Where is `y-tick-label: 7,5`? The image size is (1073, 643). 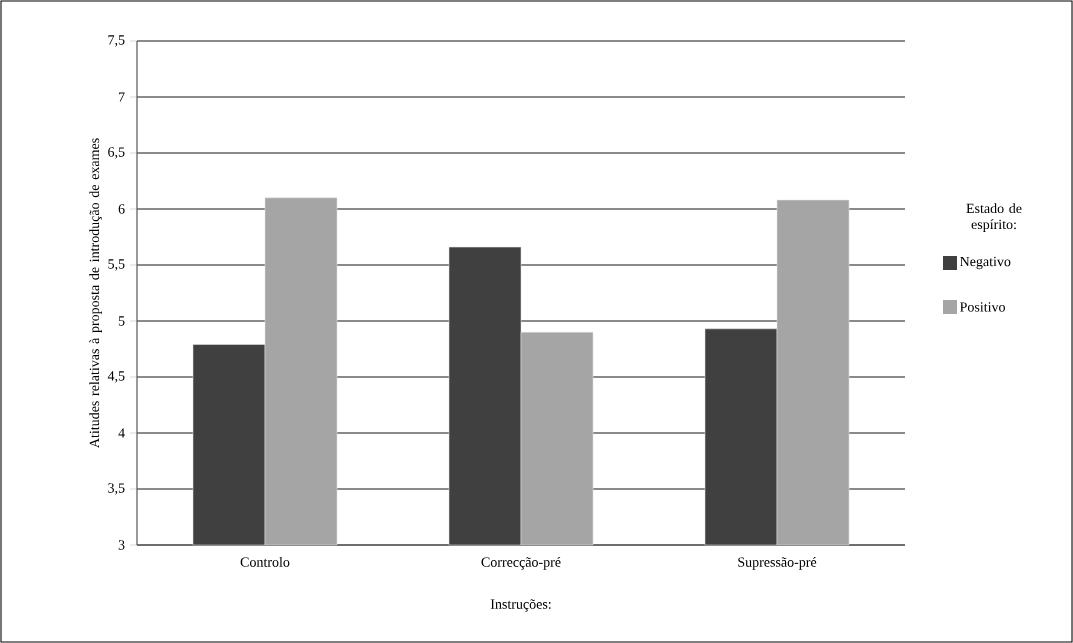 y-tick-label: 7,5 is located at coordinates (116, 41).